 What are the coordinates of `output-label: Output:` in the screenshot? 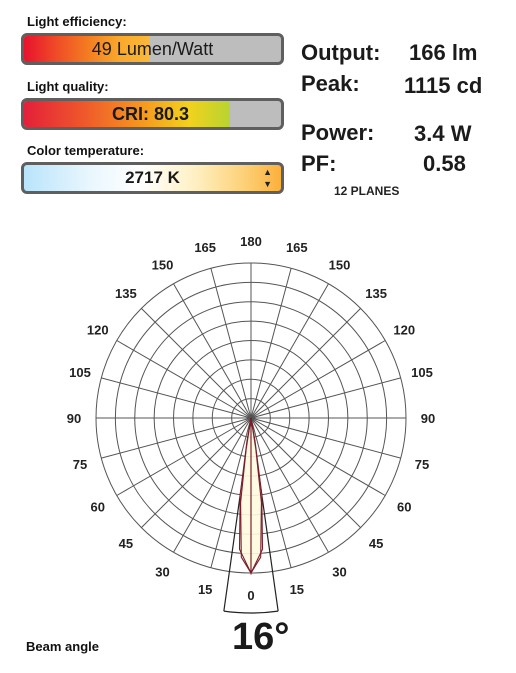 It's located at (341, 52).